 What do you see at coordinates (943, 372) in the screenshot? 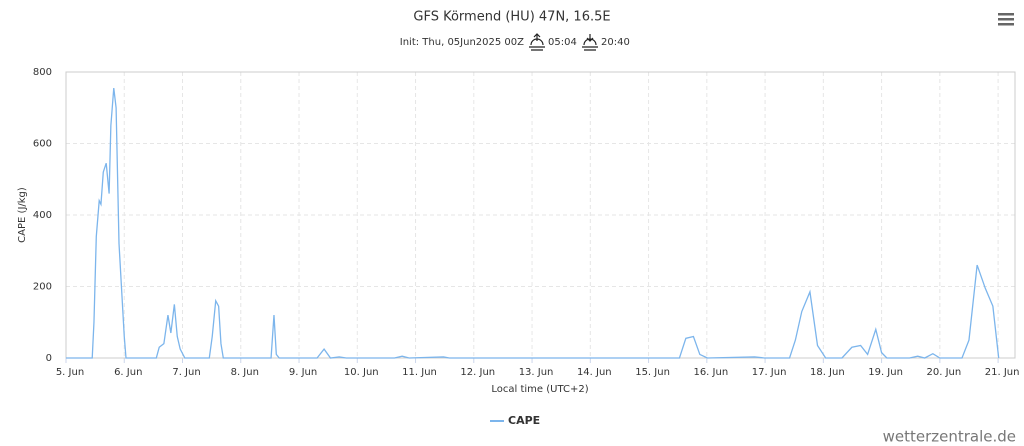
I see `x-tick-label: 20. Jun` at bounding box center [943, 372].